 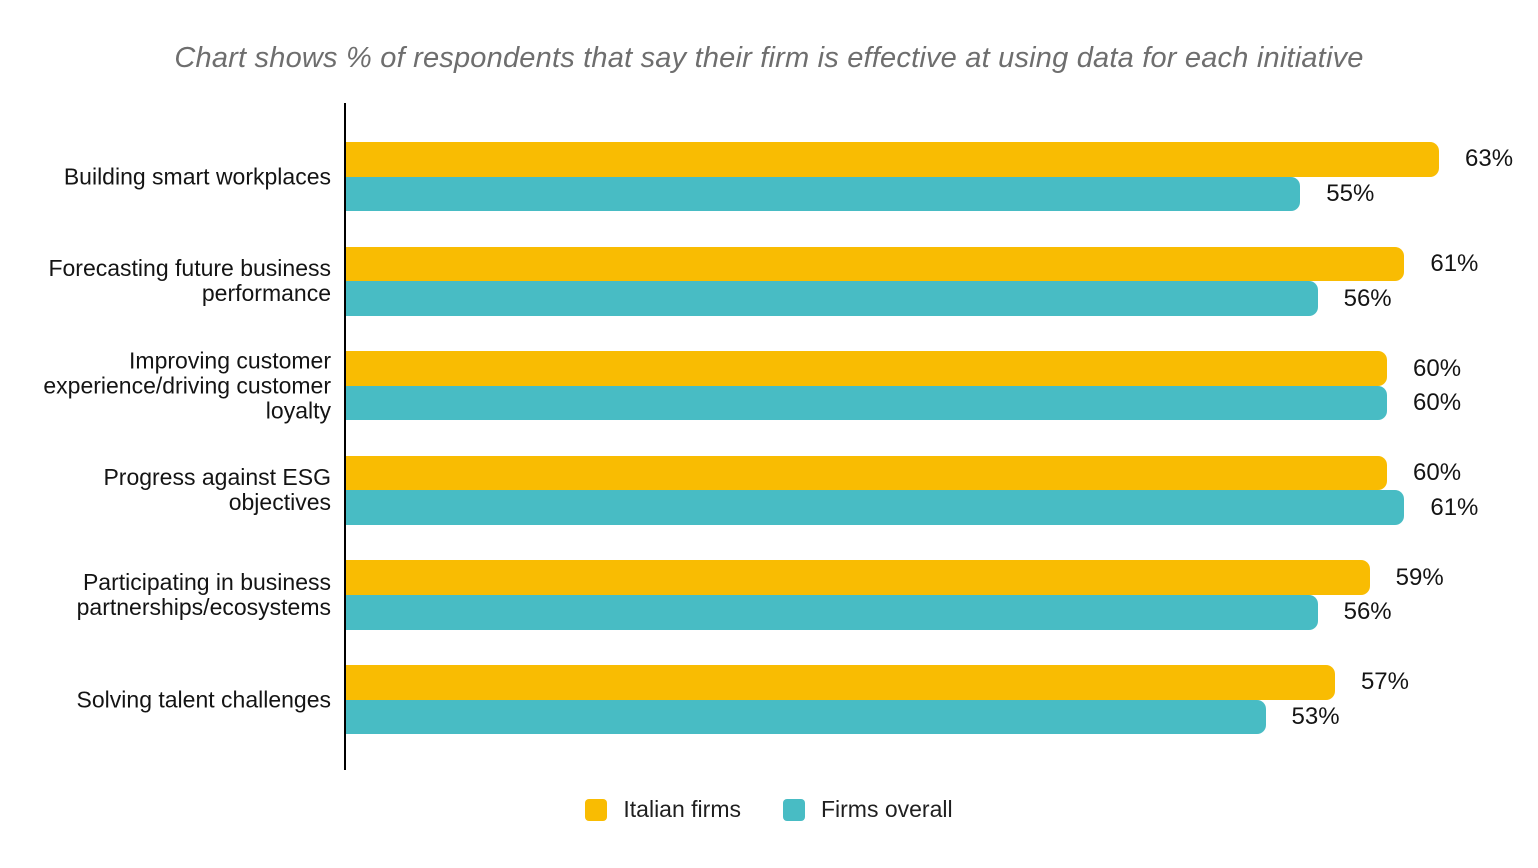 I want to click on category-label-solving-talent-challenges: Solving talent challenges, so click(x=203, y=699).